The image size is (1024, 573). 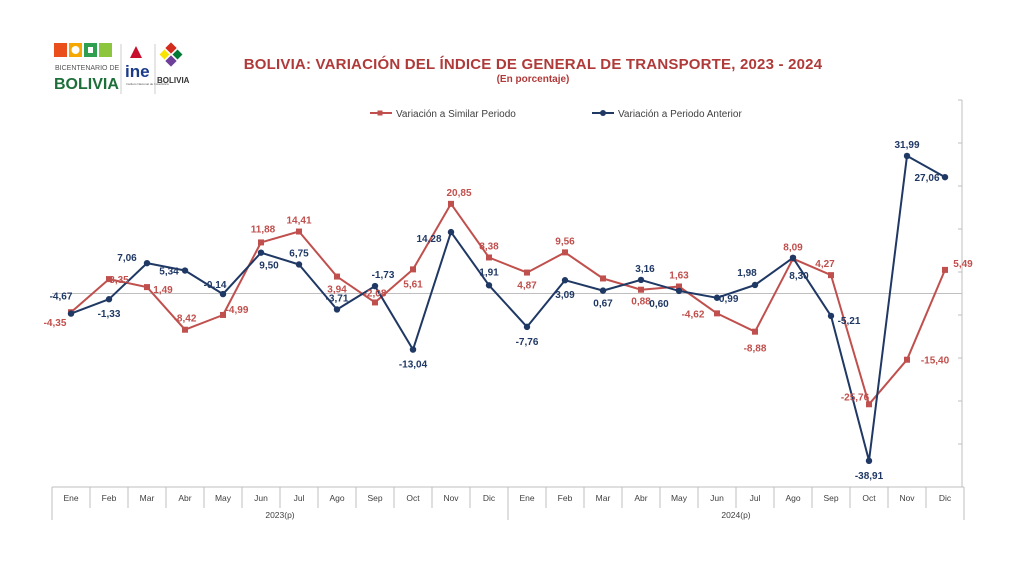 What do you see at coordinates (693, 314) in the screenshot?
I see `data-label-similar: -4,62` at bounding box center [693, 314].